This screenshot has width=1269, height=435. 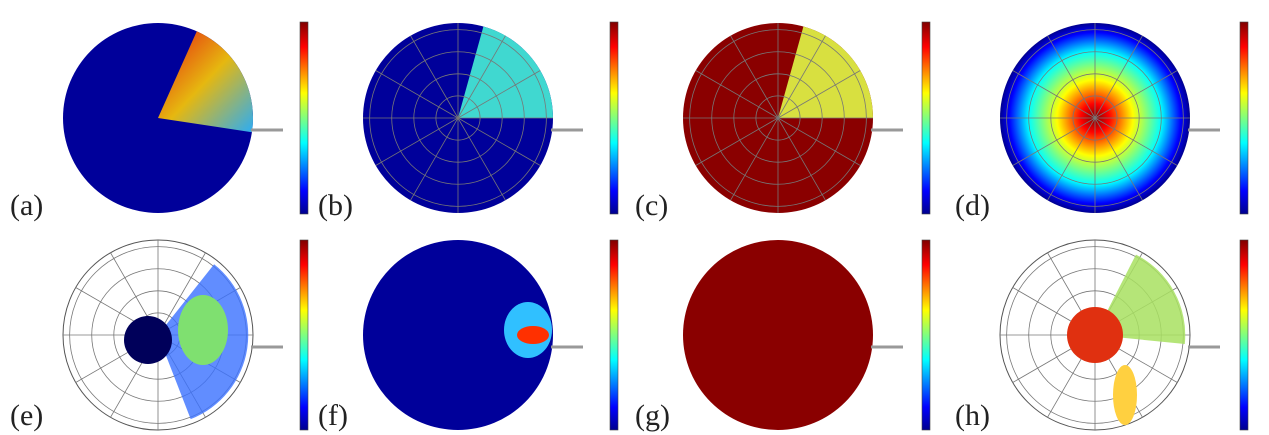 I want to click on panel: (a), so click(x=159, y=121).